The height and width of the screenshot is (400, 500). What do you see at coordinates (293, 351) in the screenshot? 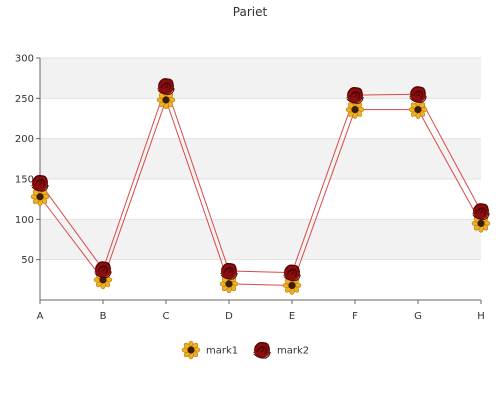
I see `legend-label: mark2` at bounding box center [293, 351].